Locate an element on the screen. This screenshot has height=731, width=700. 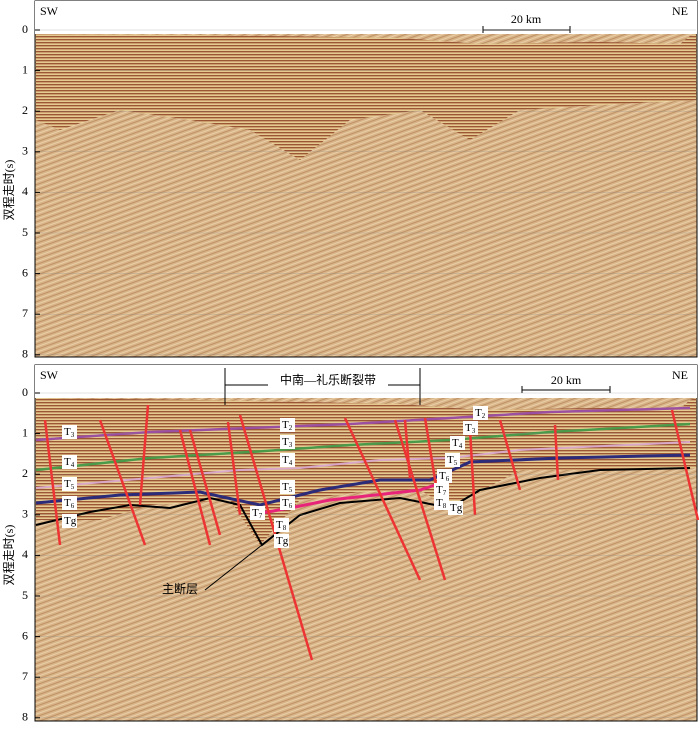
horizon-label: T4 is located at coordinates (457, 443).